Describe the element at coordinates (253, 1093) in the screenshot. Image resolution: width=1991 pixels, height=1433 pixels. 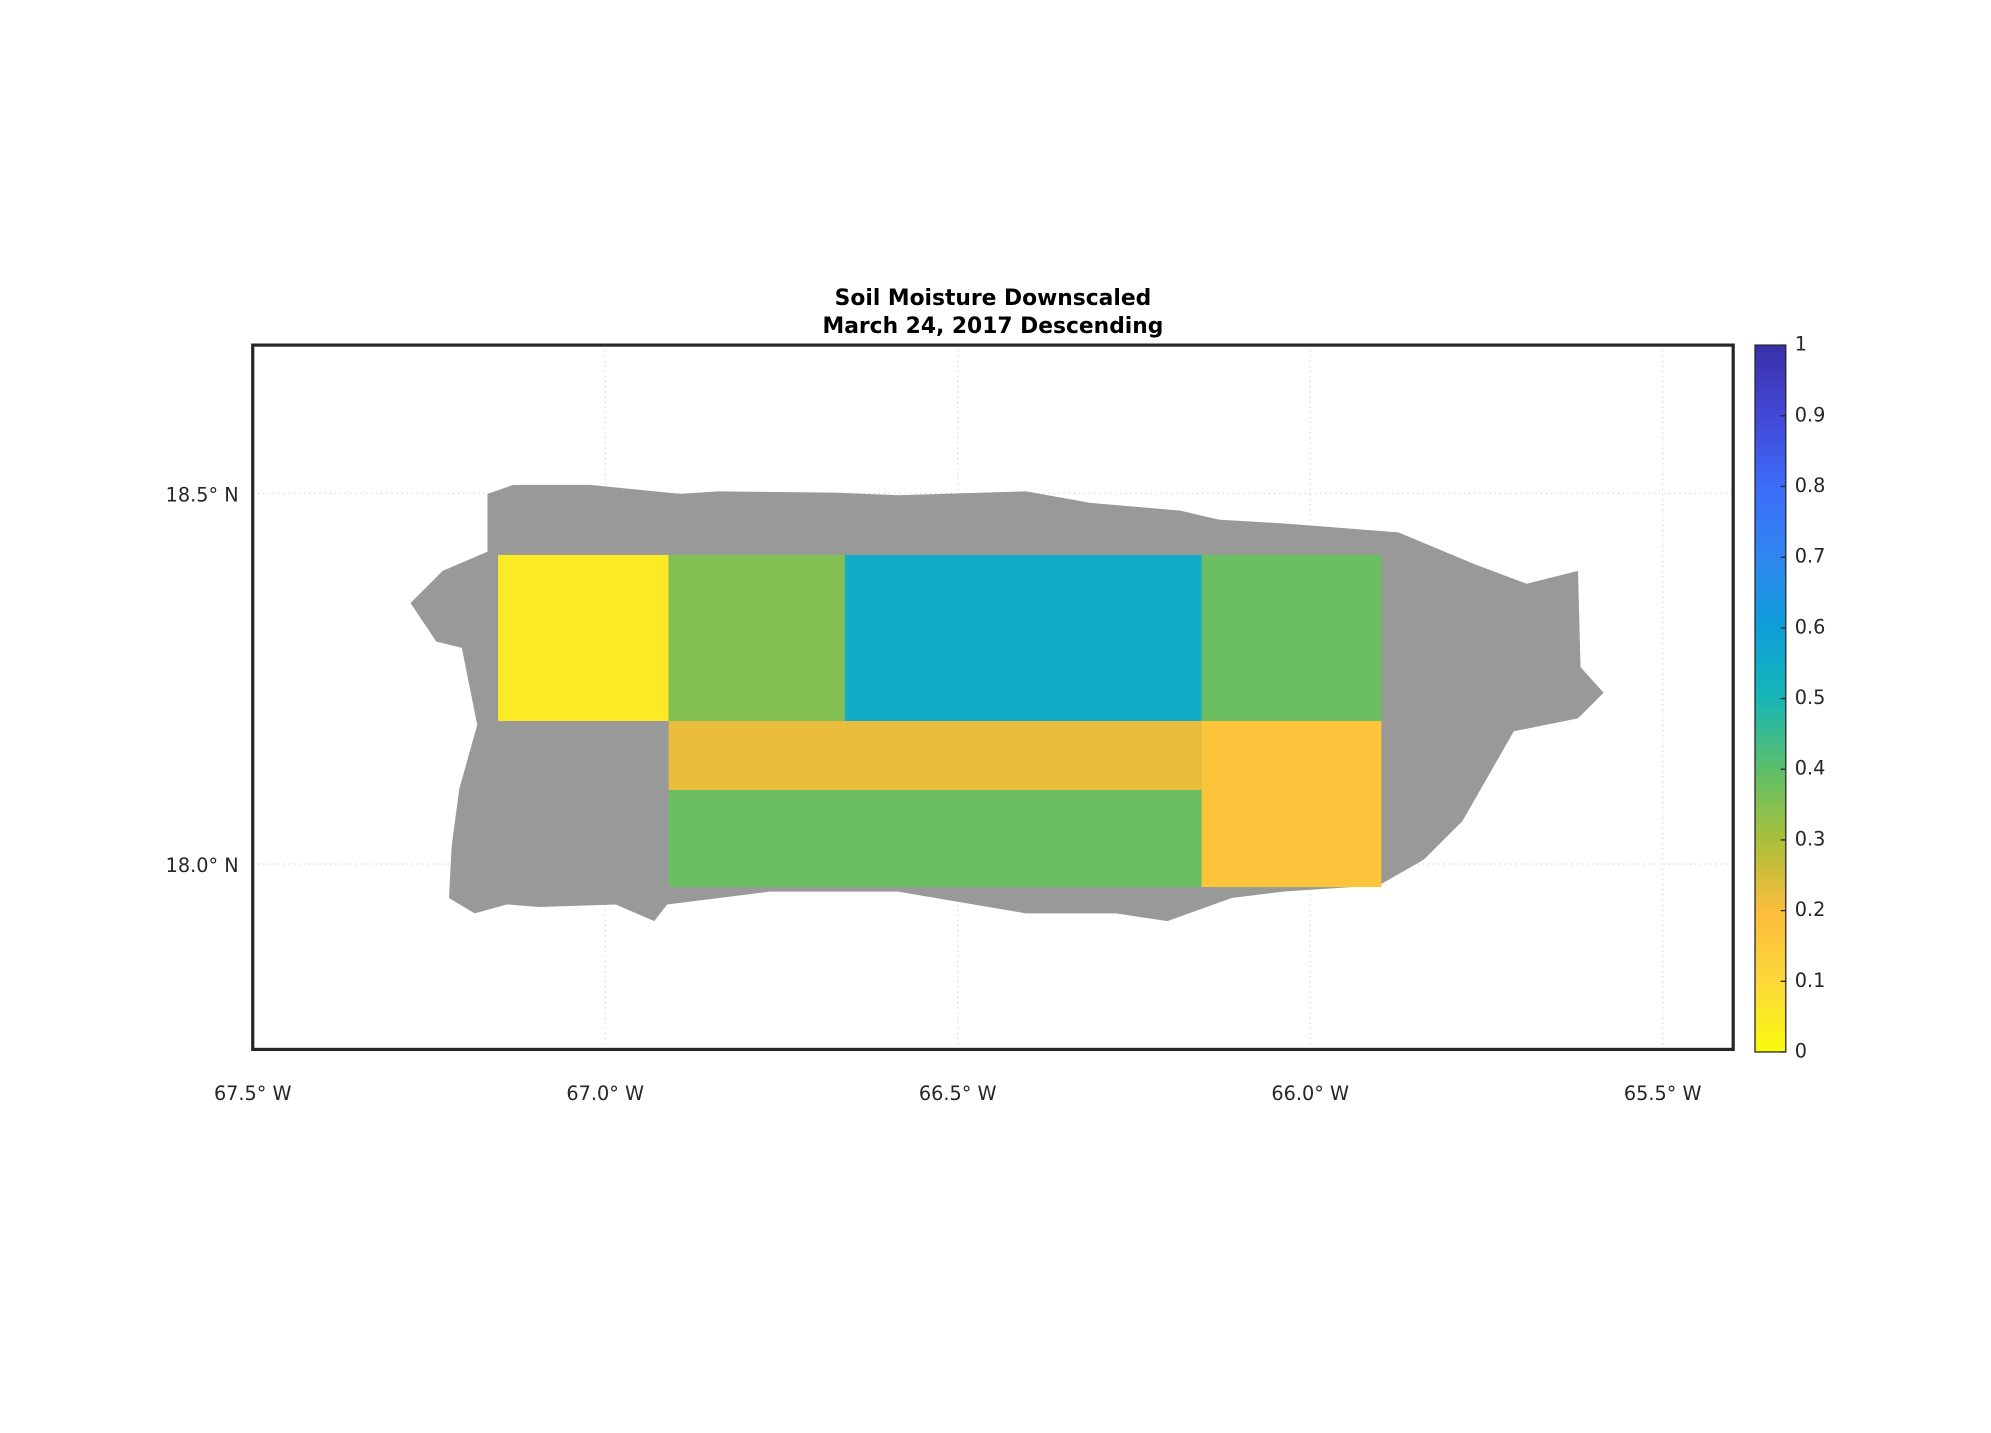
I see `x-tick-label: 67.5° W` at that location.